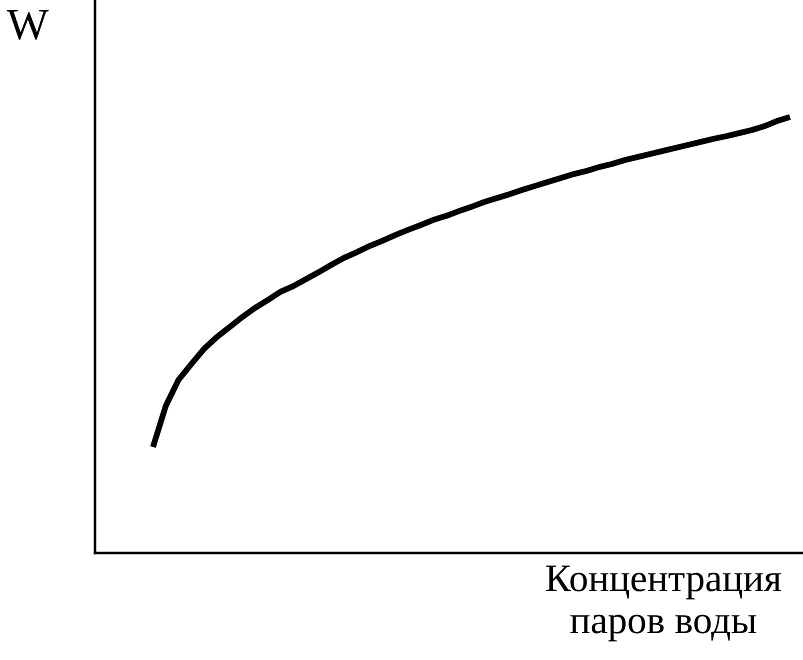 Image resolution: width=803 pixels, height=660 pixels. What do you see at coordinates (664, 604) in the screenshot?
I see `x-axis-title: Концентрация паров воды` at bounding box center [664, 604].